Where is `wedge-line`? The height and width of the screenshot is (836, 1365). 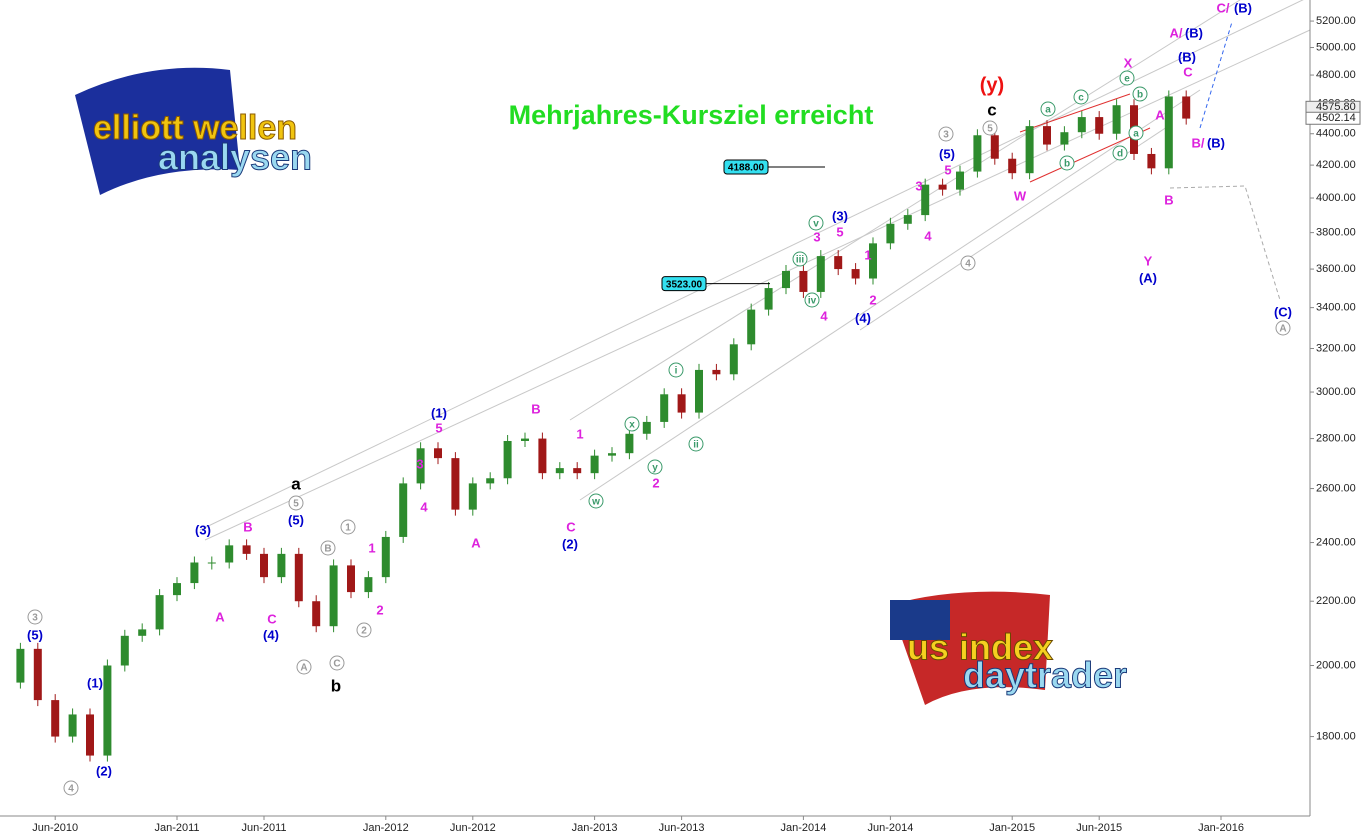 wedge-line is located at coordinates (1075, 113).